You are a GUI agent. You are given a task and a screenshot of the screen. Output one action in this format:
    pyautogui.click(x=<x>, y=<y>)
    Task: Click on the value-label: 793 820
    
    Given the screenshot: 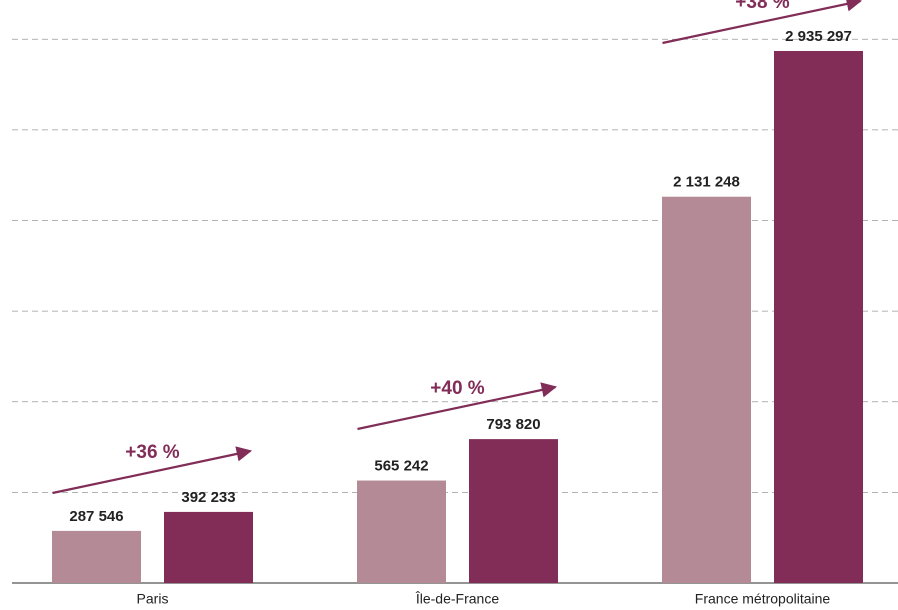 What is the action you would take?
    pyautogui.click(x=513, y=424)
    